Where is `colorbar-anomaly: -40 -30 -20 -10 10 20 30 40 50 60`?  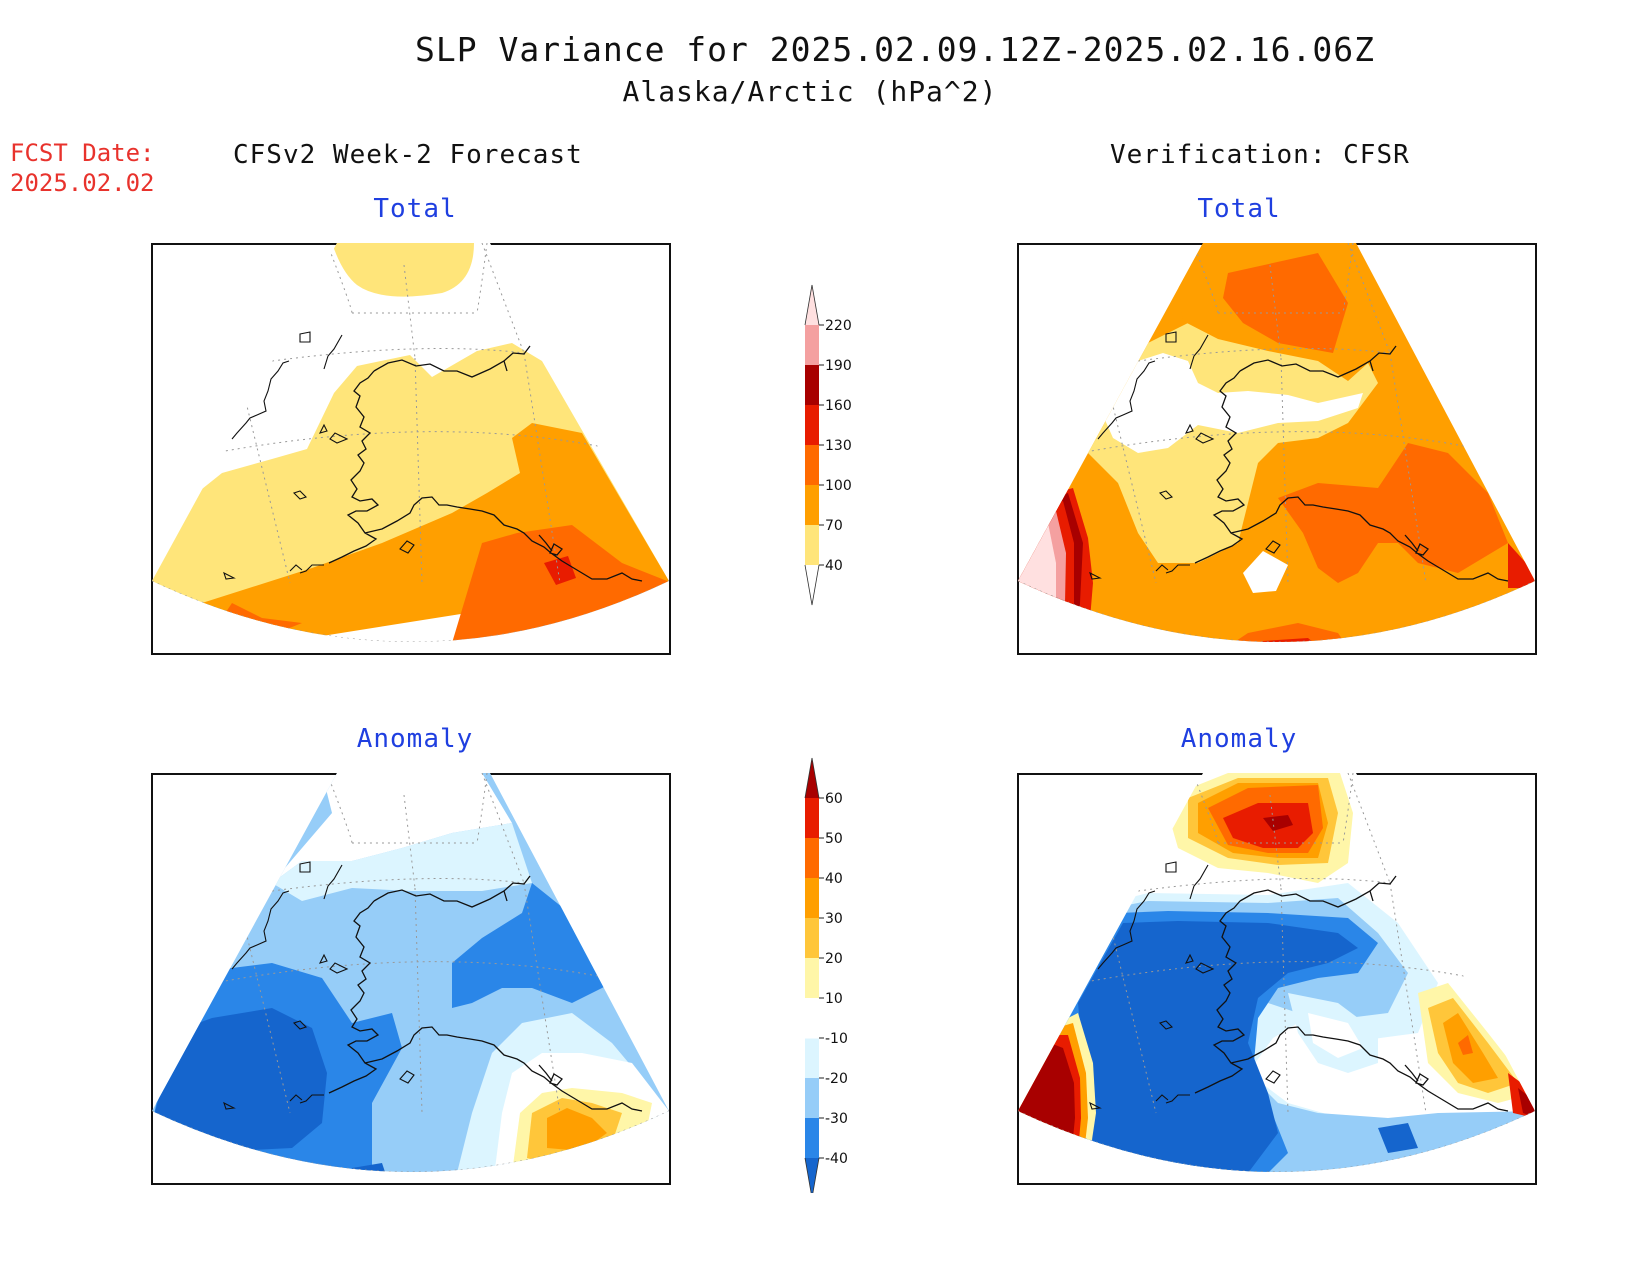
colorbar-anomaly: -40 -30 -20 -10 10 20 30 40 50 60 is located at coordinates (826, 975).